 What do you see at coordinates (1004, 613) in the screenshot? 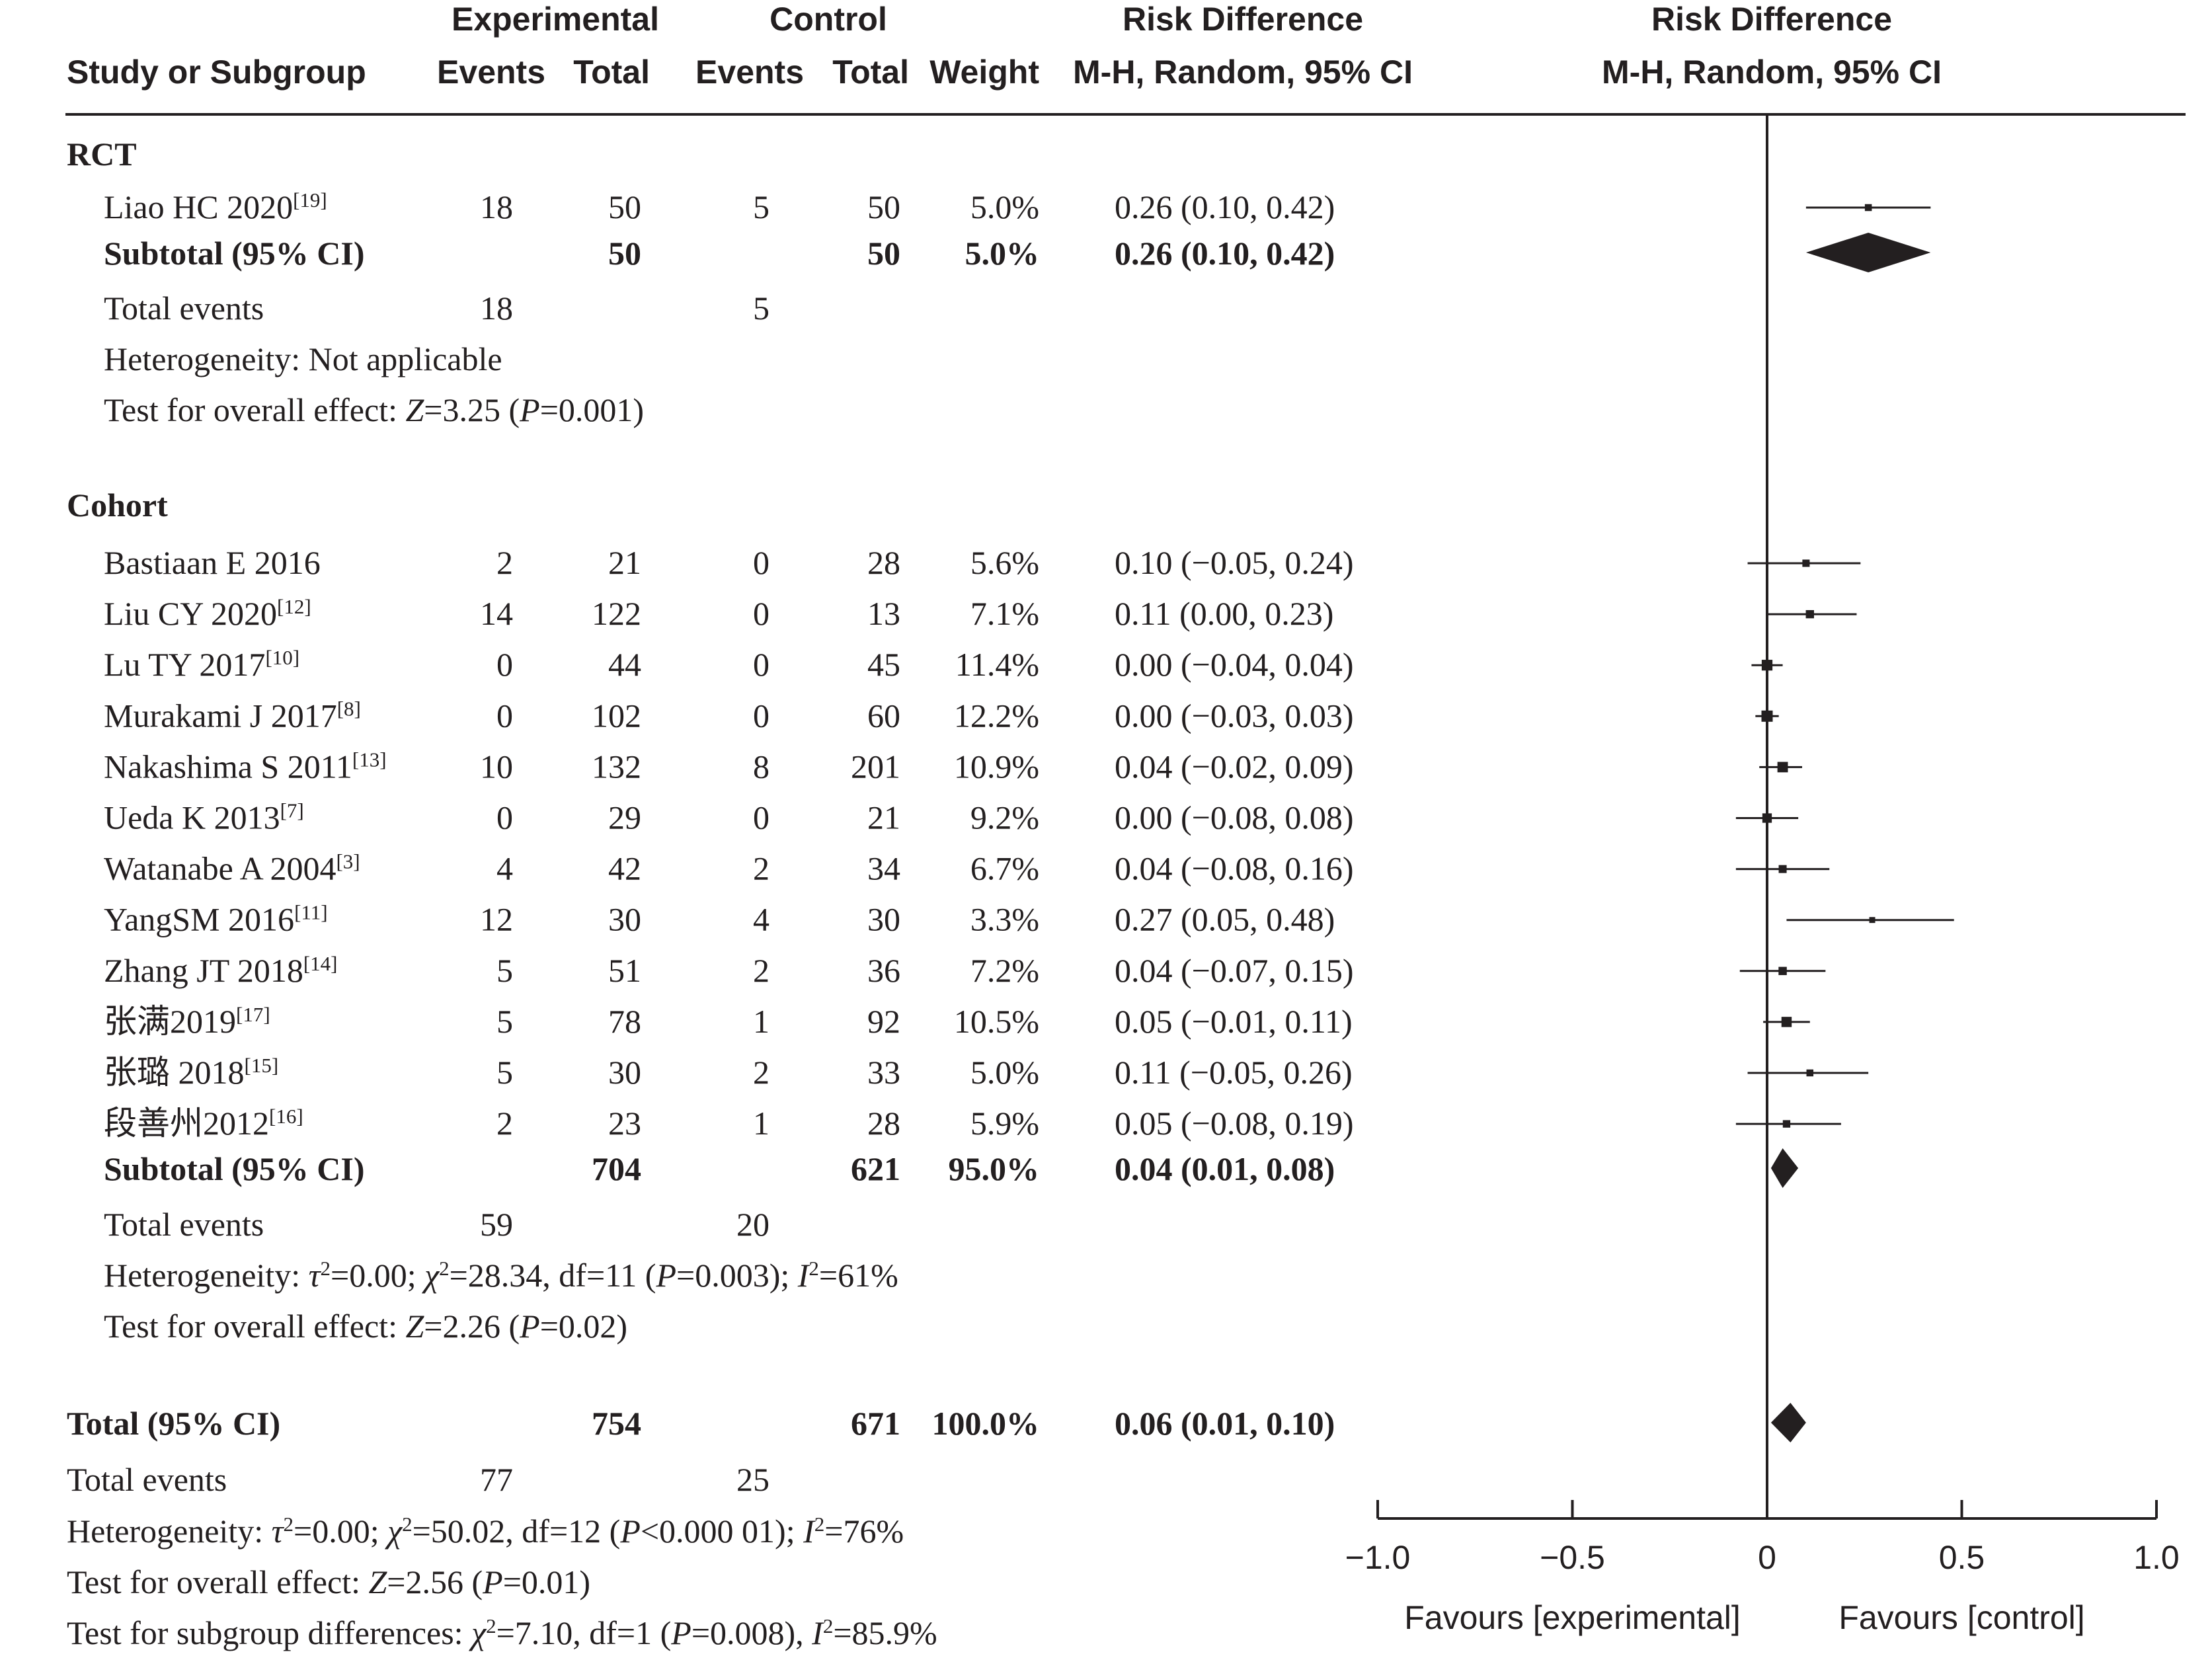
I see `weight-cell: 7.1%` at bounding box center [1004, 613].